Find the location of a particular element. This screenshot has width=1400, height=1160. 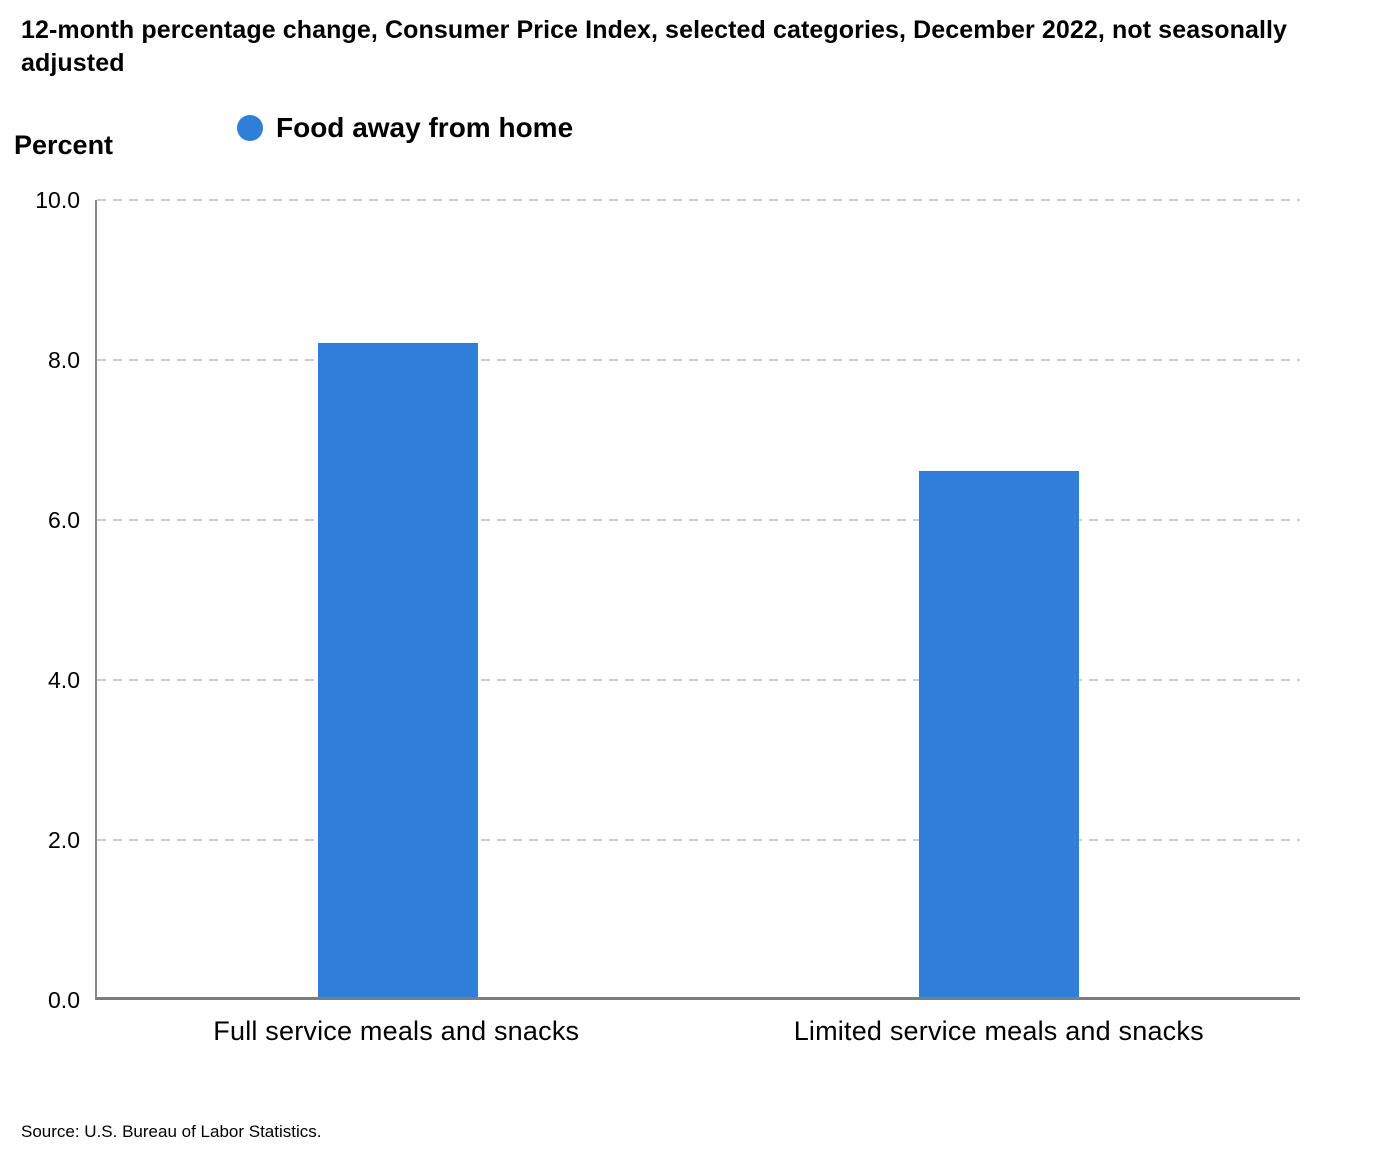

y-axis-title: Percent is located at coordinates (64, 145).